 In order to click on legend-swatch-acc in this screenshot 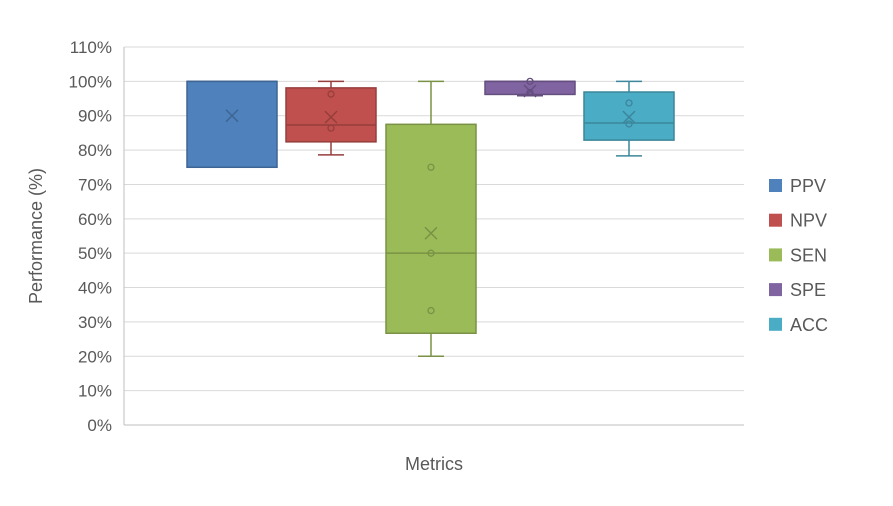, I will do `click(775, 324)`.